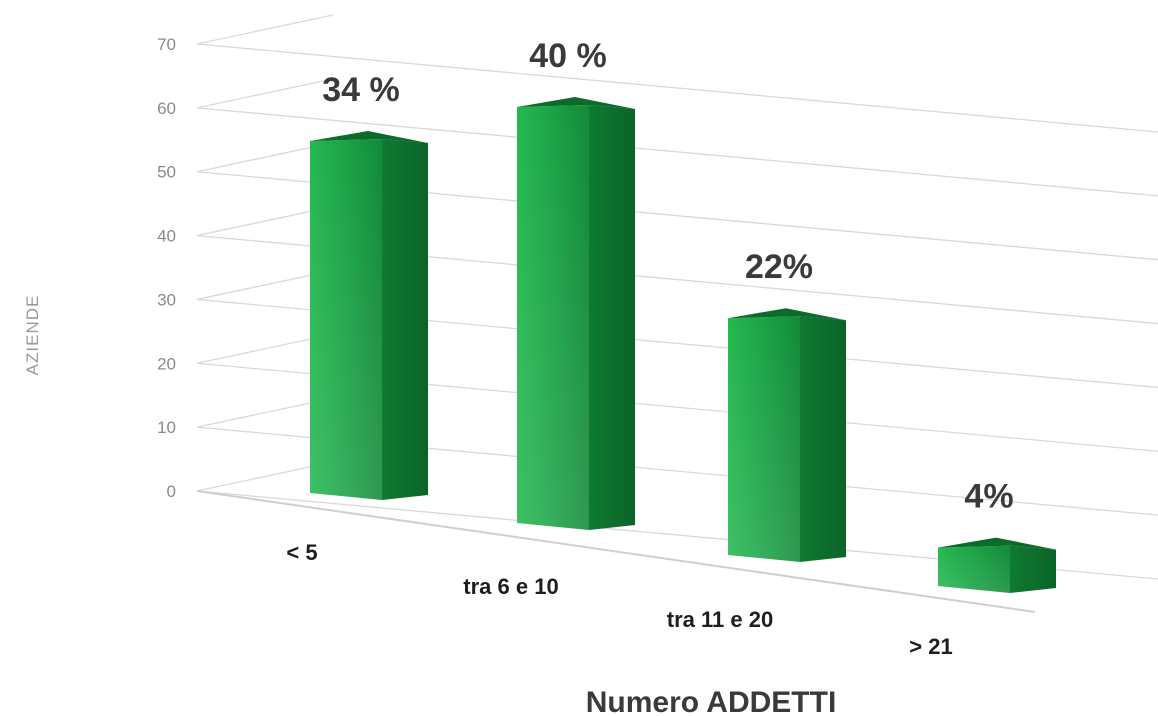 The image size is (1158, 716). I want to click on y-tick-label: 0, so click(171, 491).